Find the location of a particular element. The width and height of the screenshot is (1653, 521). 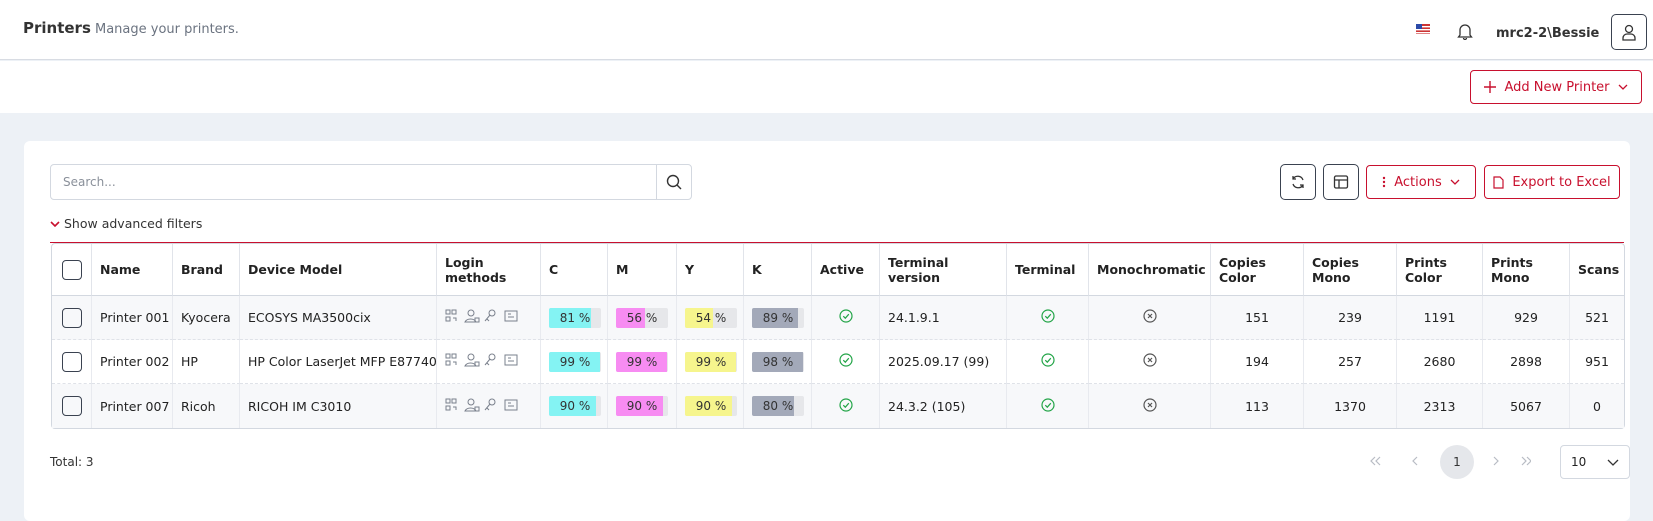

pager-arrows-next is located at coordinates (1511, 461).